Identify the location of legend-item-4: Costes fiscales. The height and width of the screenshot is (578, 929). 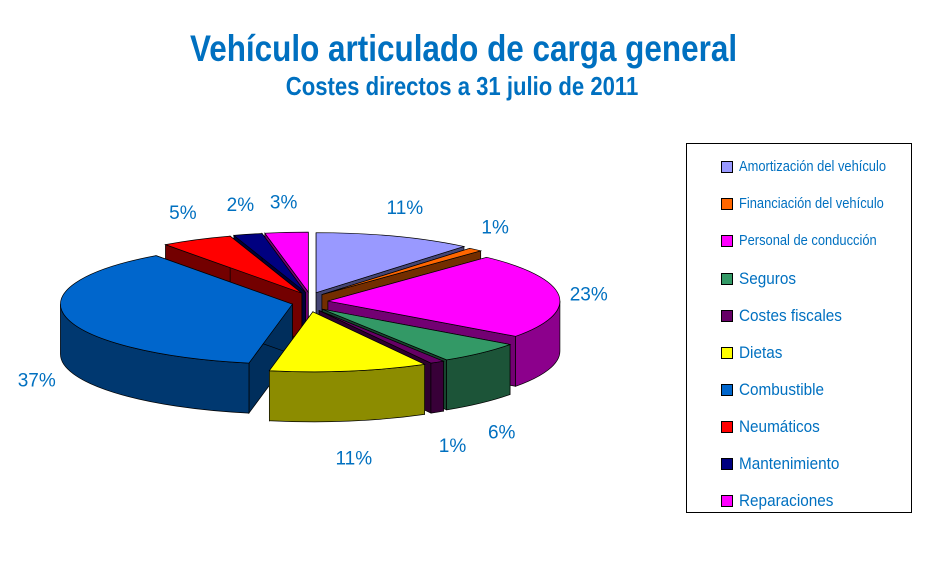
(787, 316).